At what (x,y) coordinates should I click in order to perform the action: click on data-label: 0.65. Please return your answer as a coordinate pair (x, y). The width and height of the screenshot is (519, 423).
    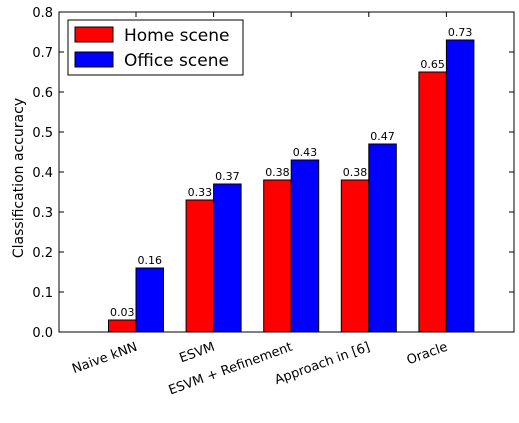
    Looking at the image, I should click on (432, 64).